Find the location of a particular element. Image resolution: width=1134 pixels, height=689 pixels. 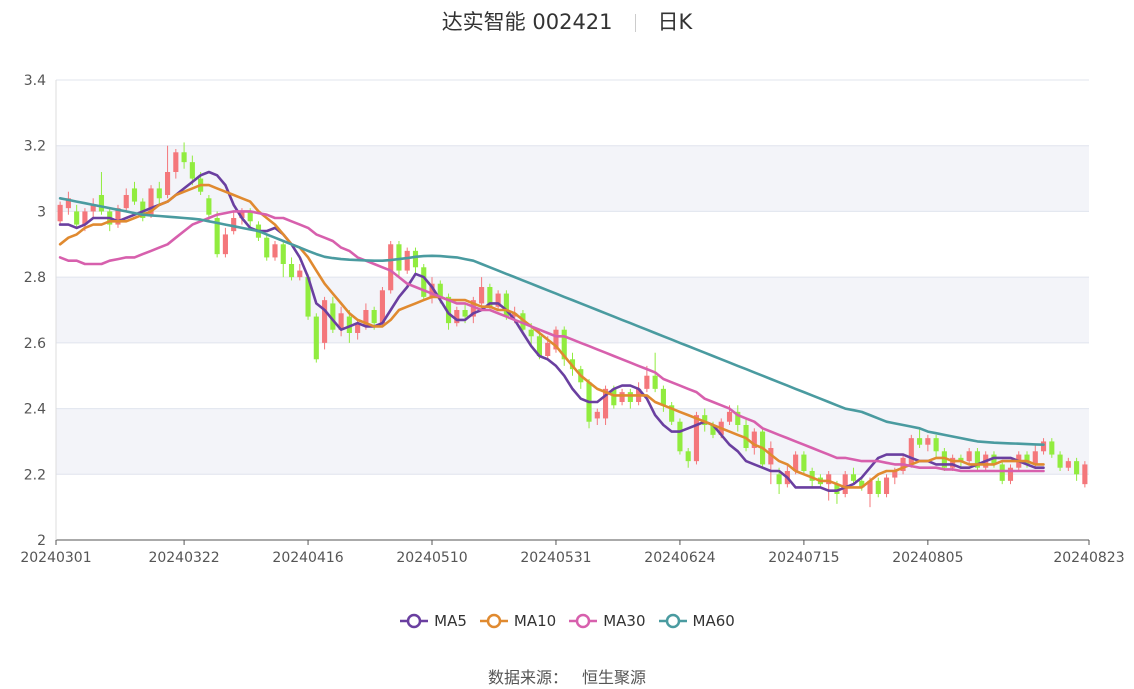

title-separator is located at coordinates (635, 23).